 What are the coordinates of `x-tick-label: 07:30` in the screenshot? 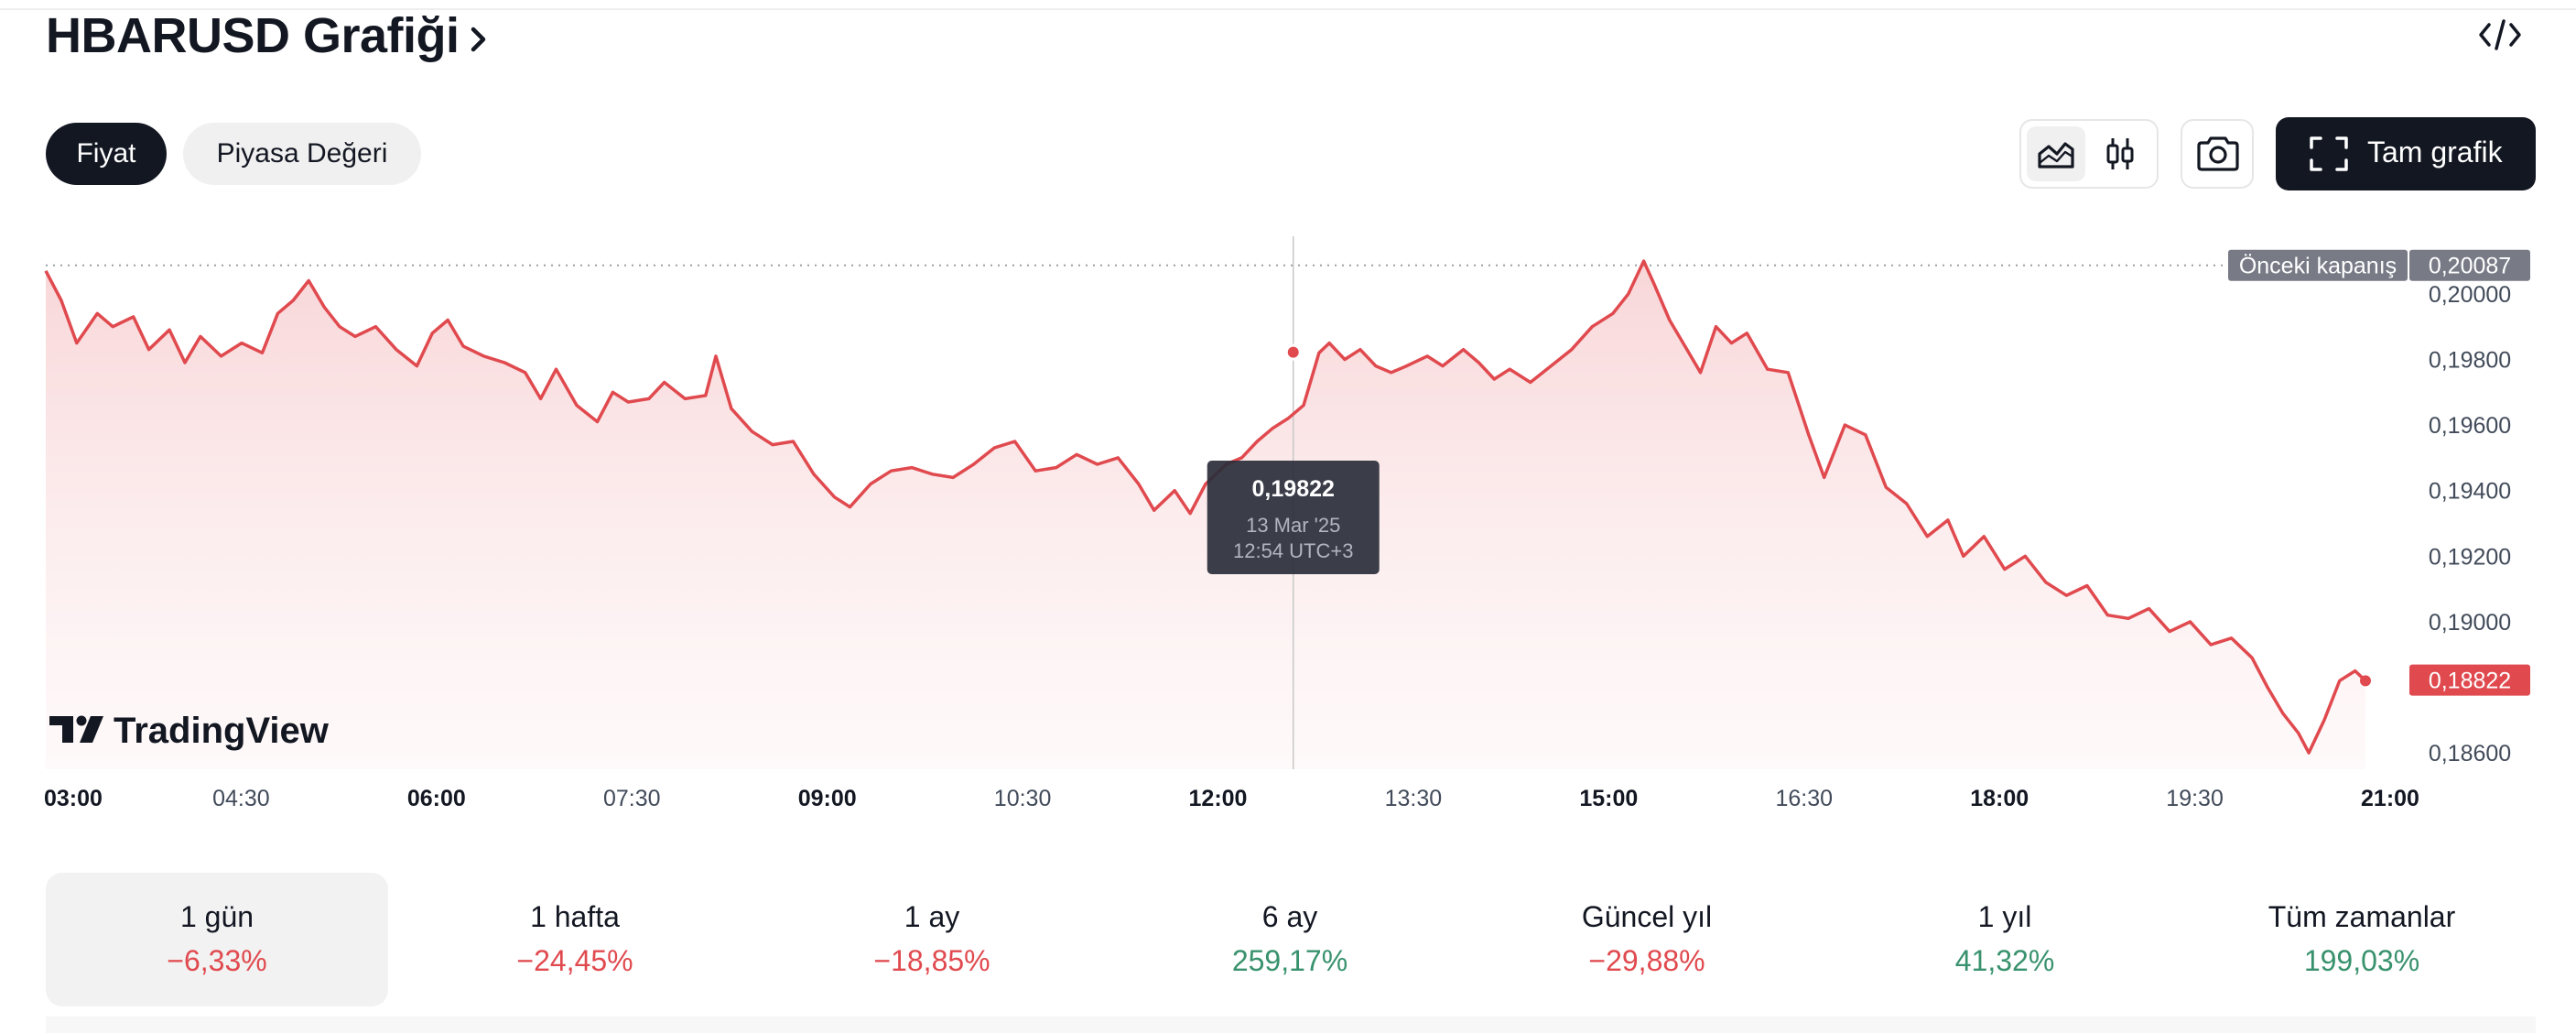 It's located at (632, 798).